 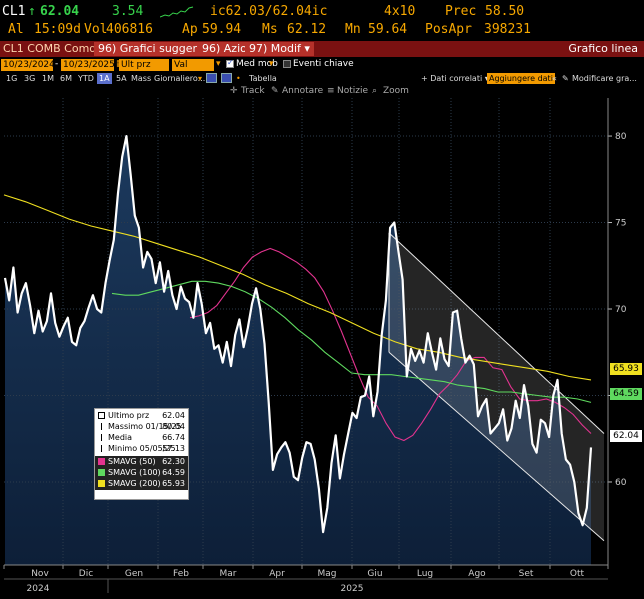 I want to click on legend-row-sma200: SMAVG (200) 65.93, so click(x=141, y=484).